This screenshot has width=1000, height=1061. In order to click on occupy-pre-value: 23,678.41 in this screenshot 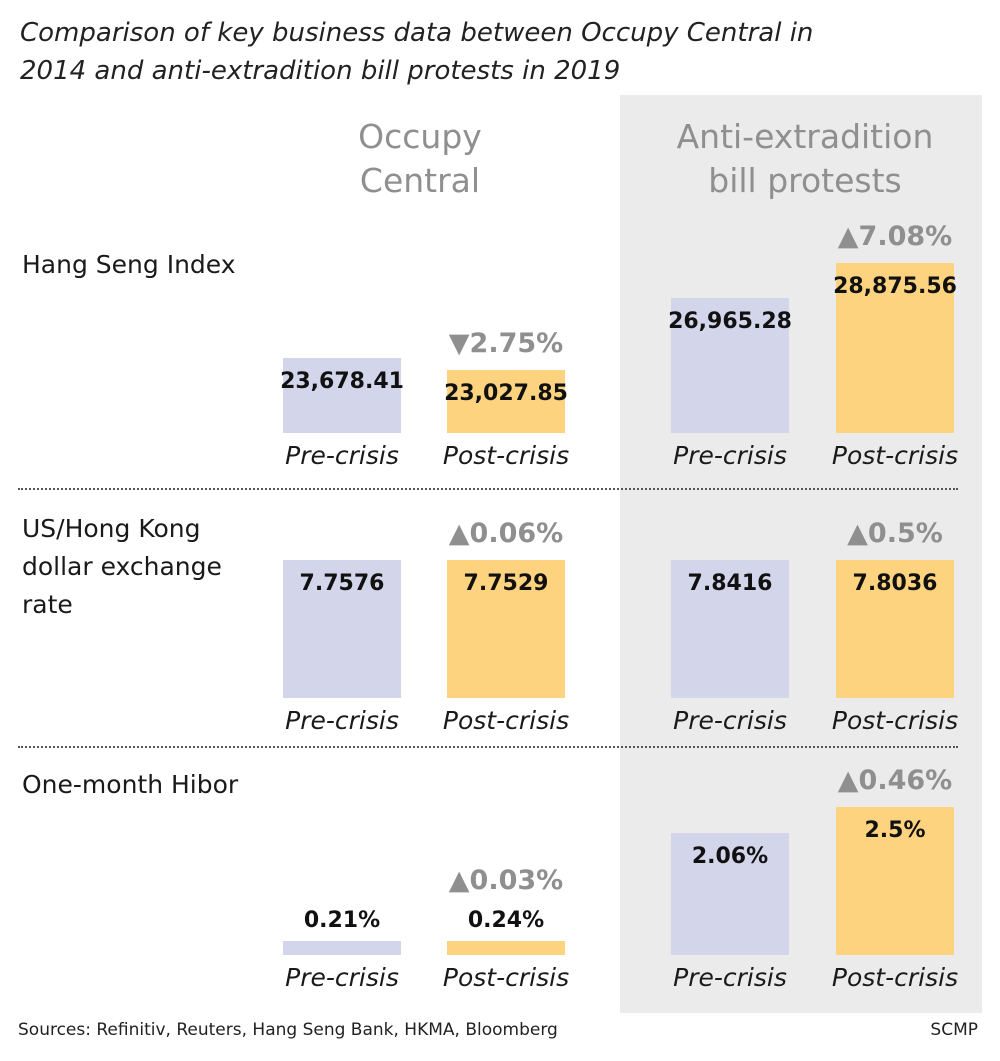, I will do `click(342, 381)`.